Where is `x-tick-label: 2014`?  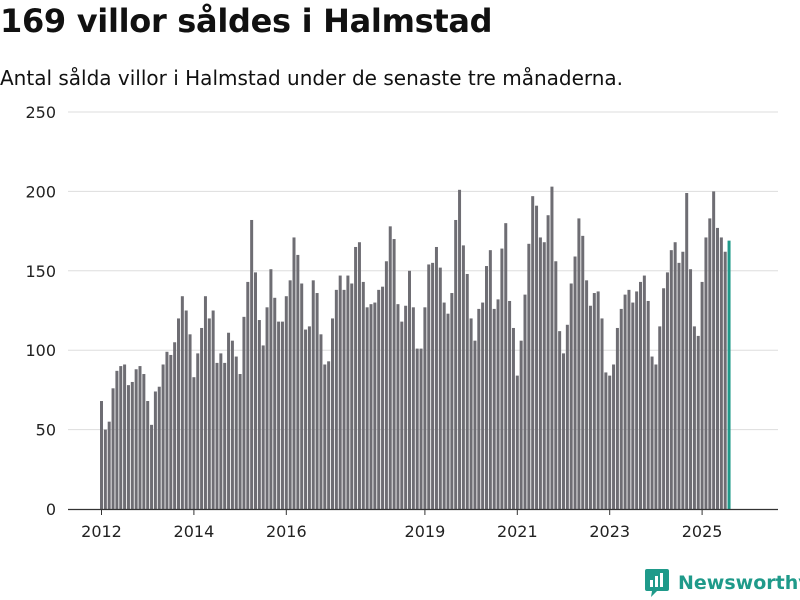
x-tick-label: 2014 is located at coordinates (194, 531).